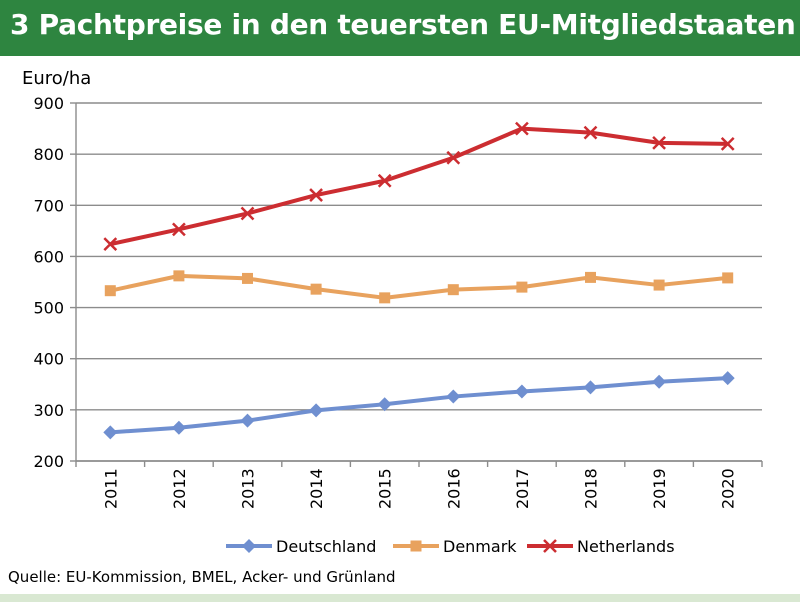 This screenshot has width=800, height=602. Describe the element at coordinates (179, 488) in the screenshot. I see `x-tick-label: 2012` at that location.